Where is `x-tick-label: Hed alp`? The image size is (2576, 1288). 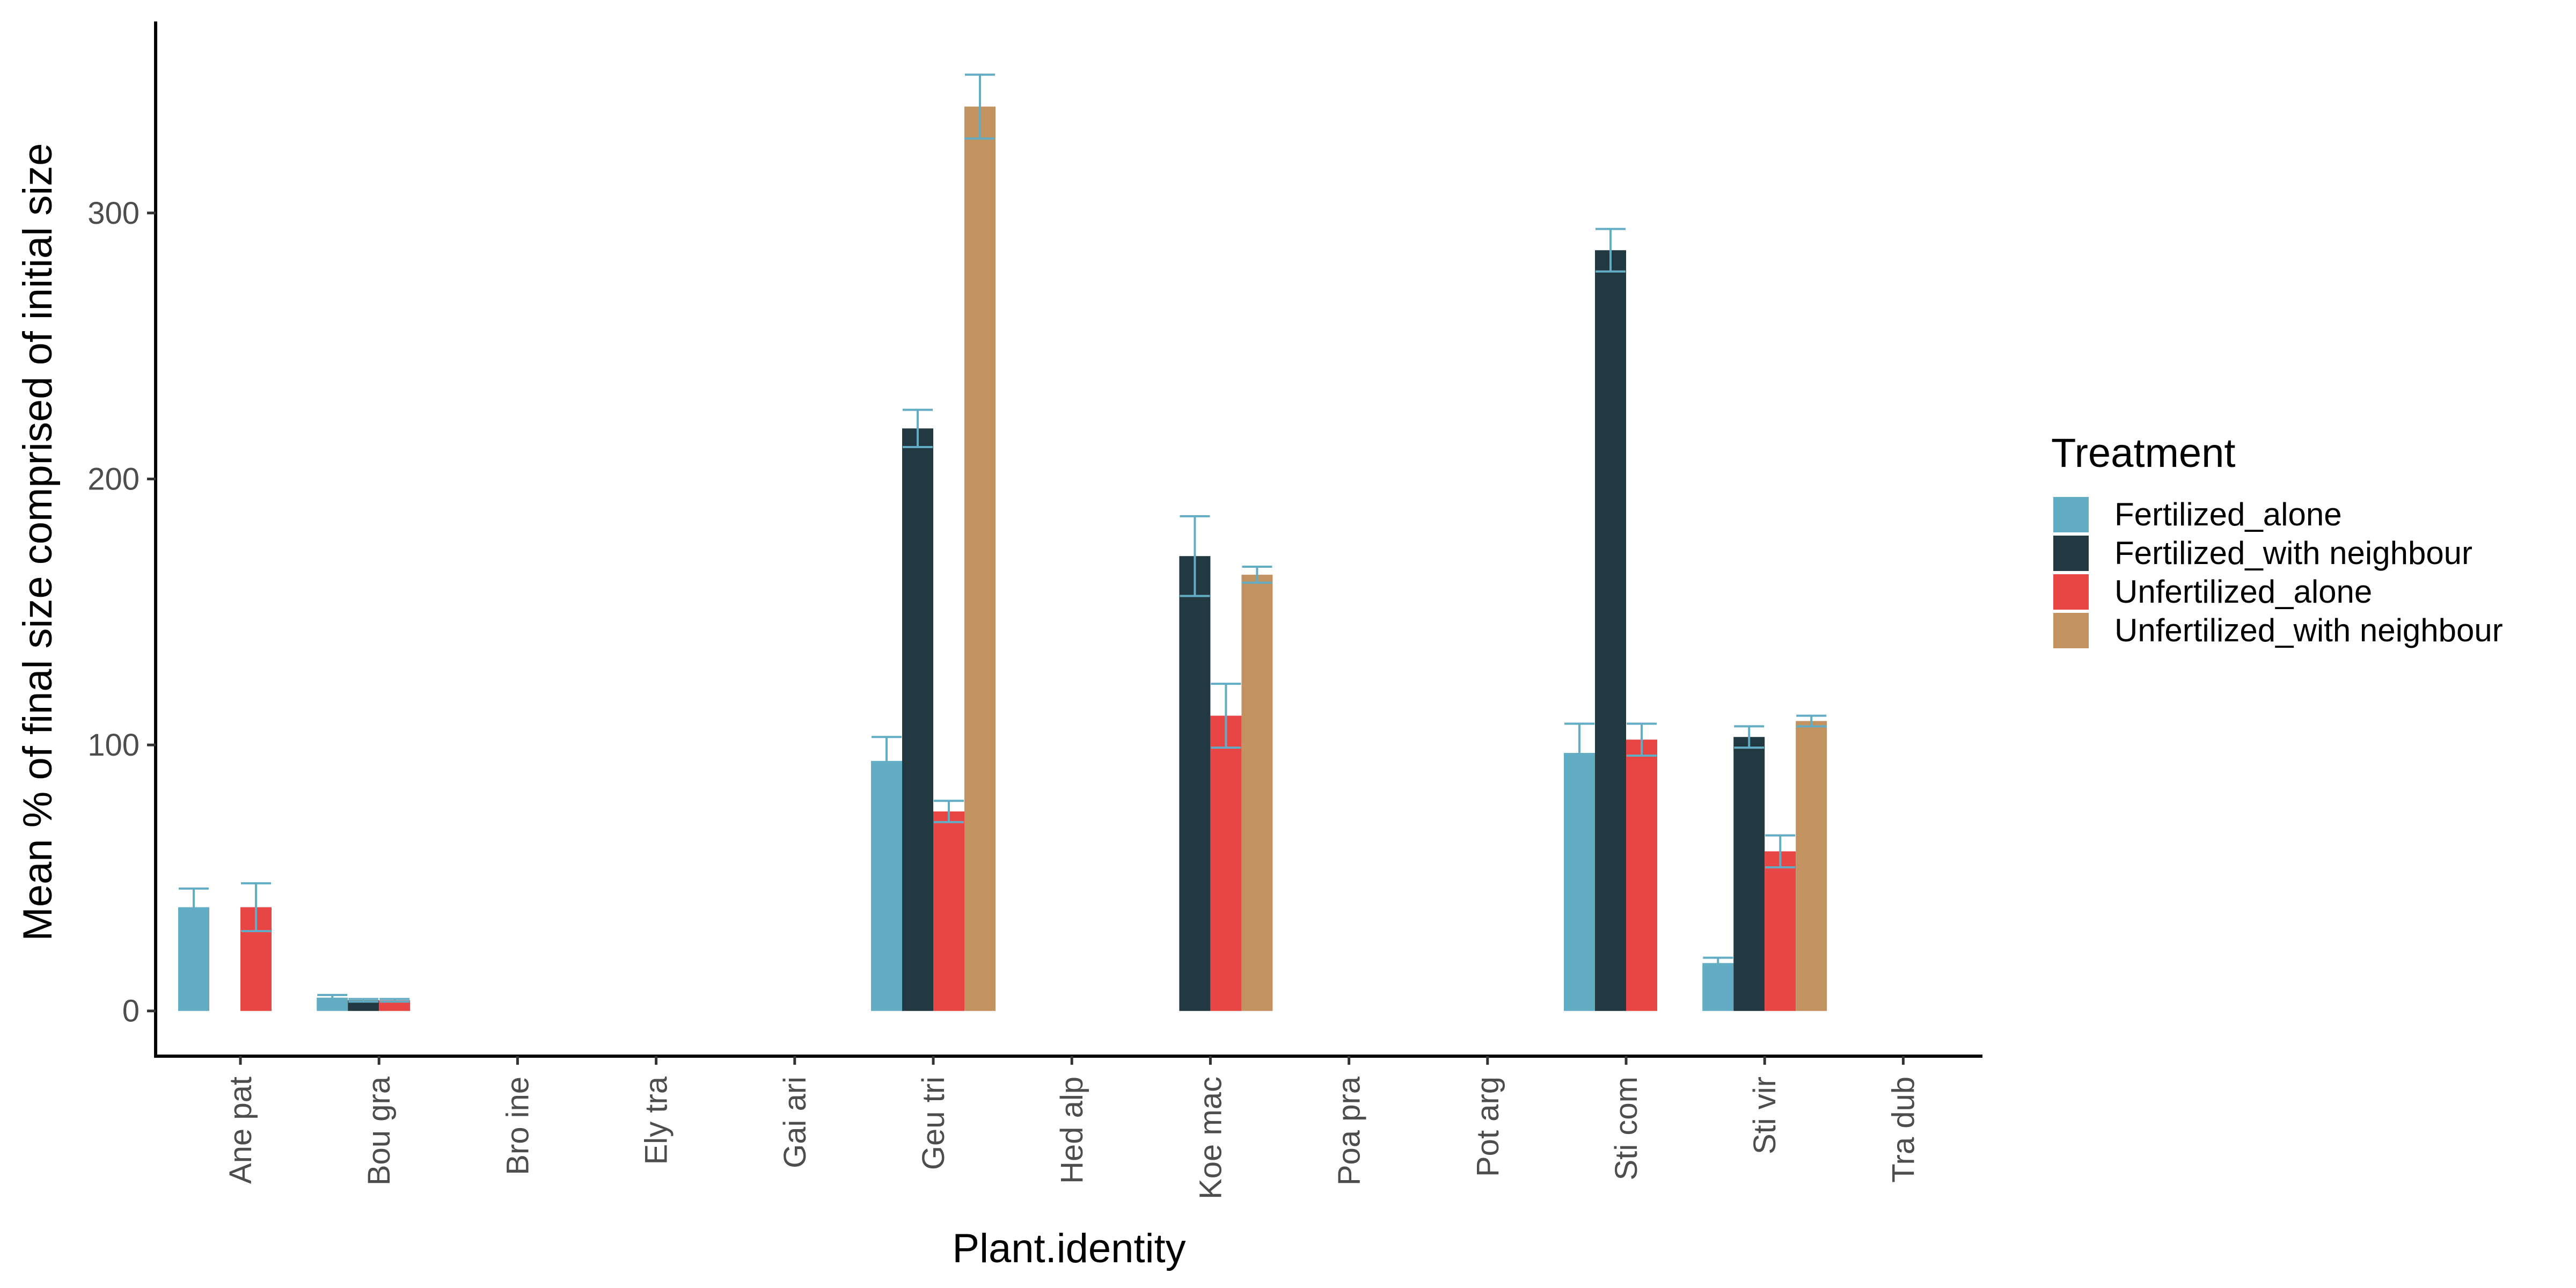
x-tick-label: Hed alp is located at coordinates (1072, 1130).